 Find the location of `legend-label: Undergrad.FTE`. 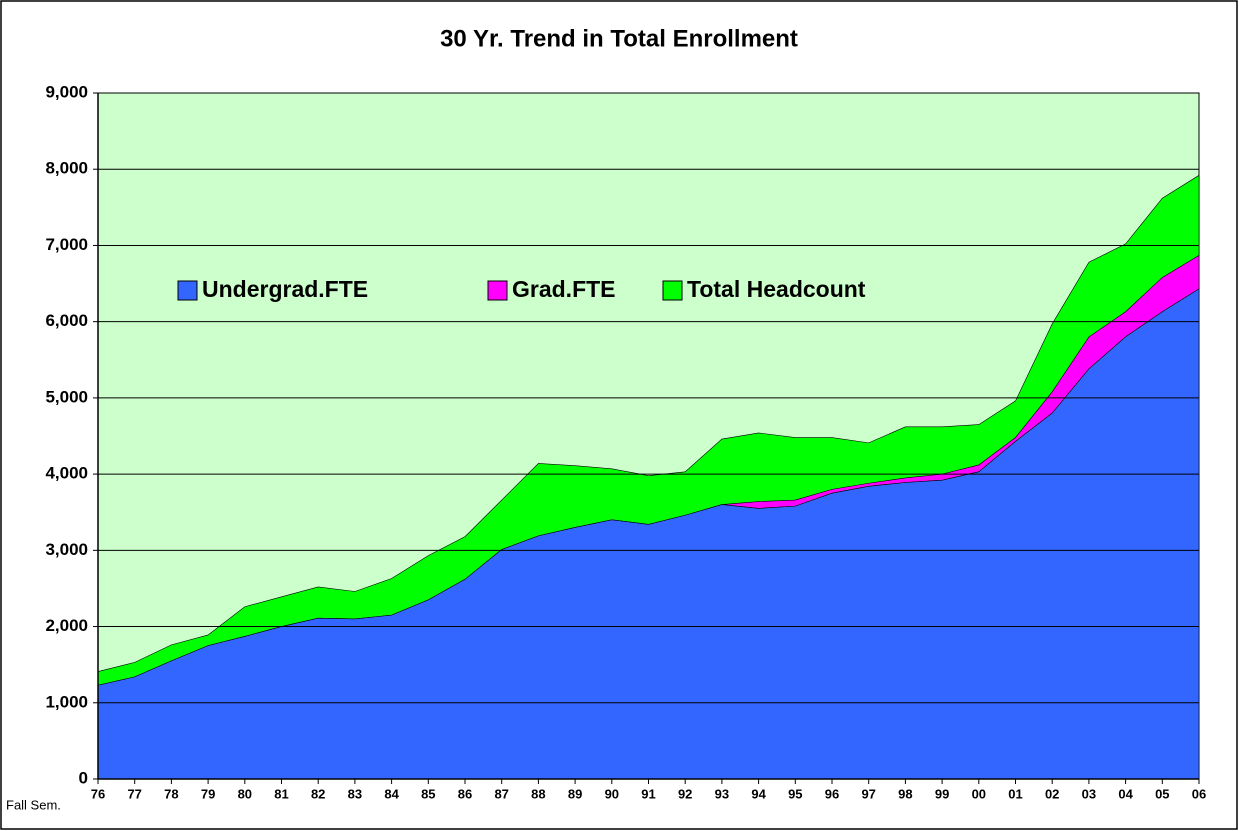

legend-label: Undergrad.FTE is located at coordinates (285, 289).